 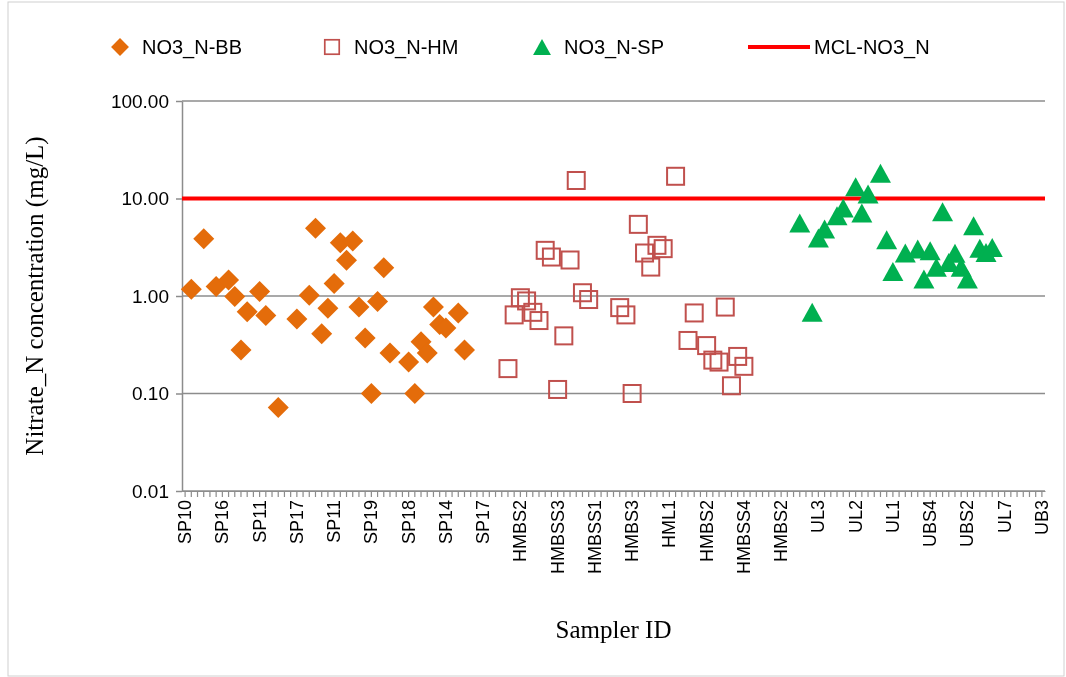 I want to click on legend-label: NO3_N-SP, so click(x=614, y=47).